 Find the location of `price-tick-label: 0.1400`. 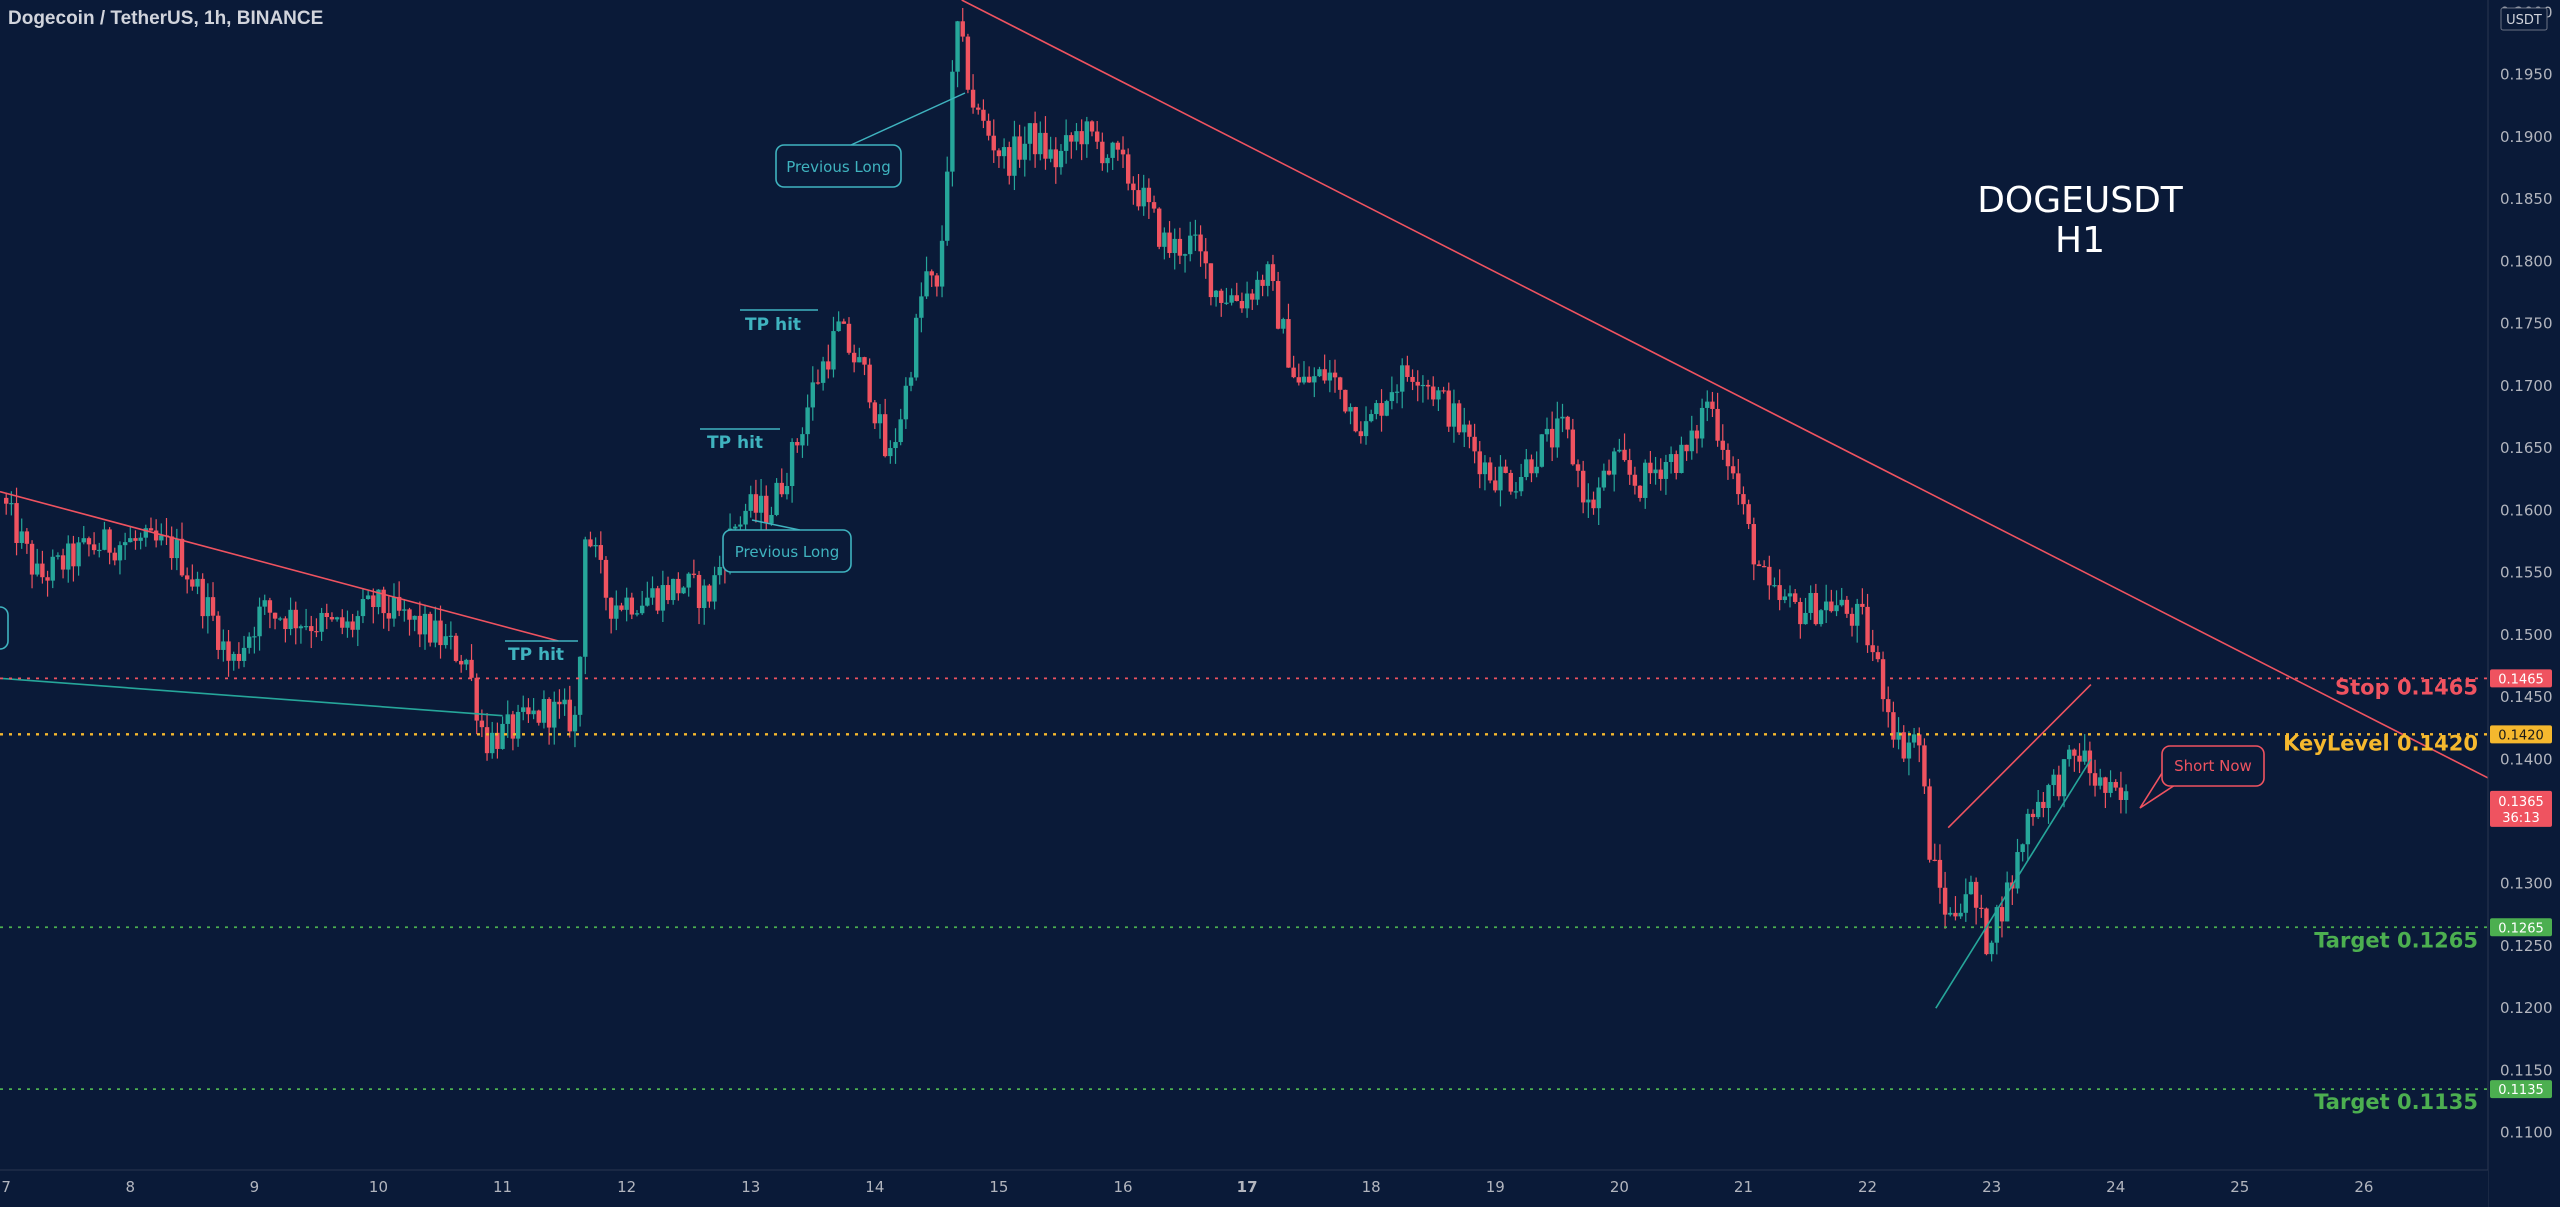

price-tick-label: 0.1400 is located at coordinates (2526, 759).